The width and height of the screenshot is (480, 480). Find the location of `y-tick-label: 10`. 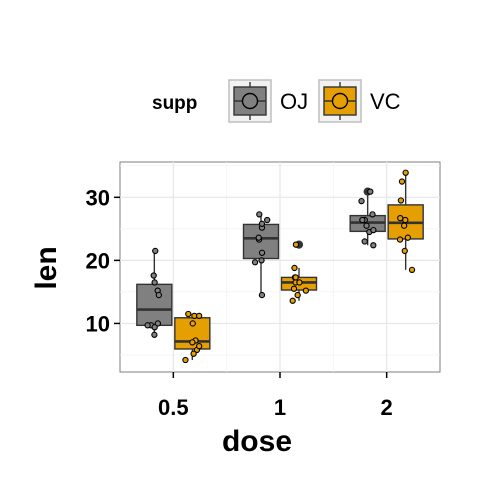

y-tick-label: 10 is located at coordinates (98, 323).